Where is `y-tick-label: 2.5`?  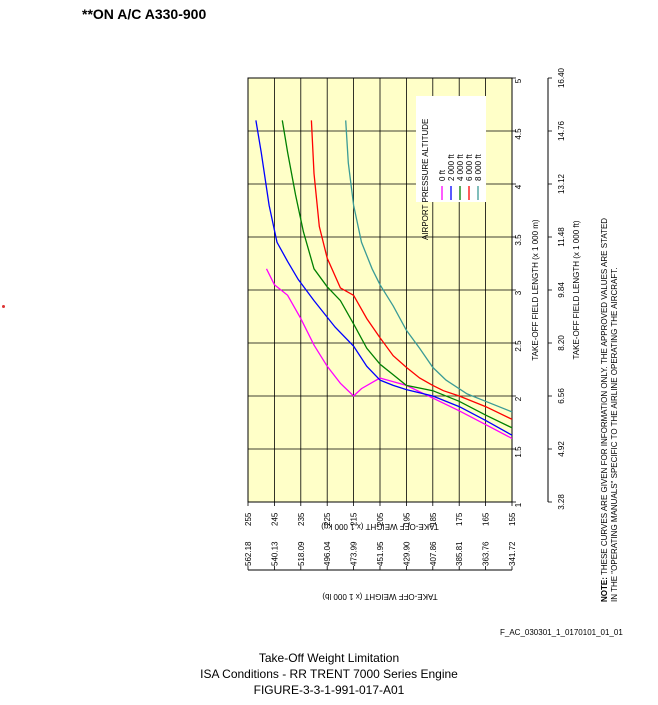 y-tick-label: 2.5 is located at coordinates (518, 346).